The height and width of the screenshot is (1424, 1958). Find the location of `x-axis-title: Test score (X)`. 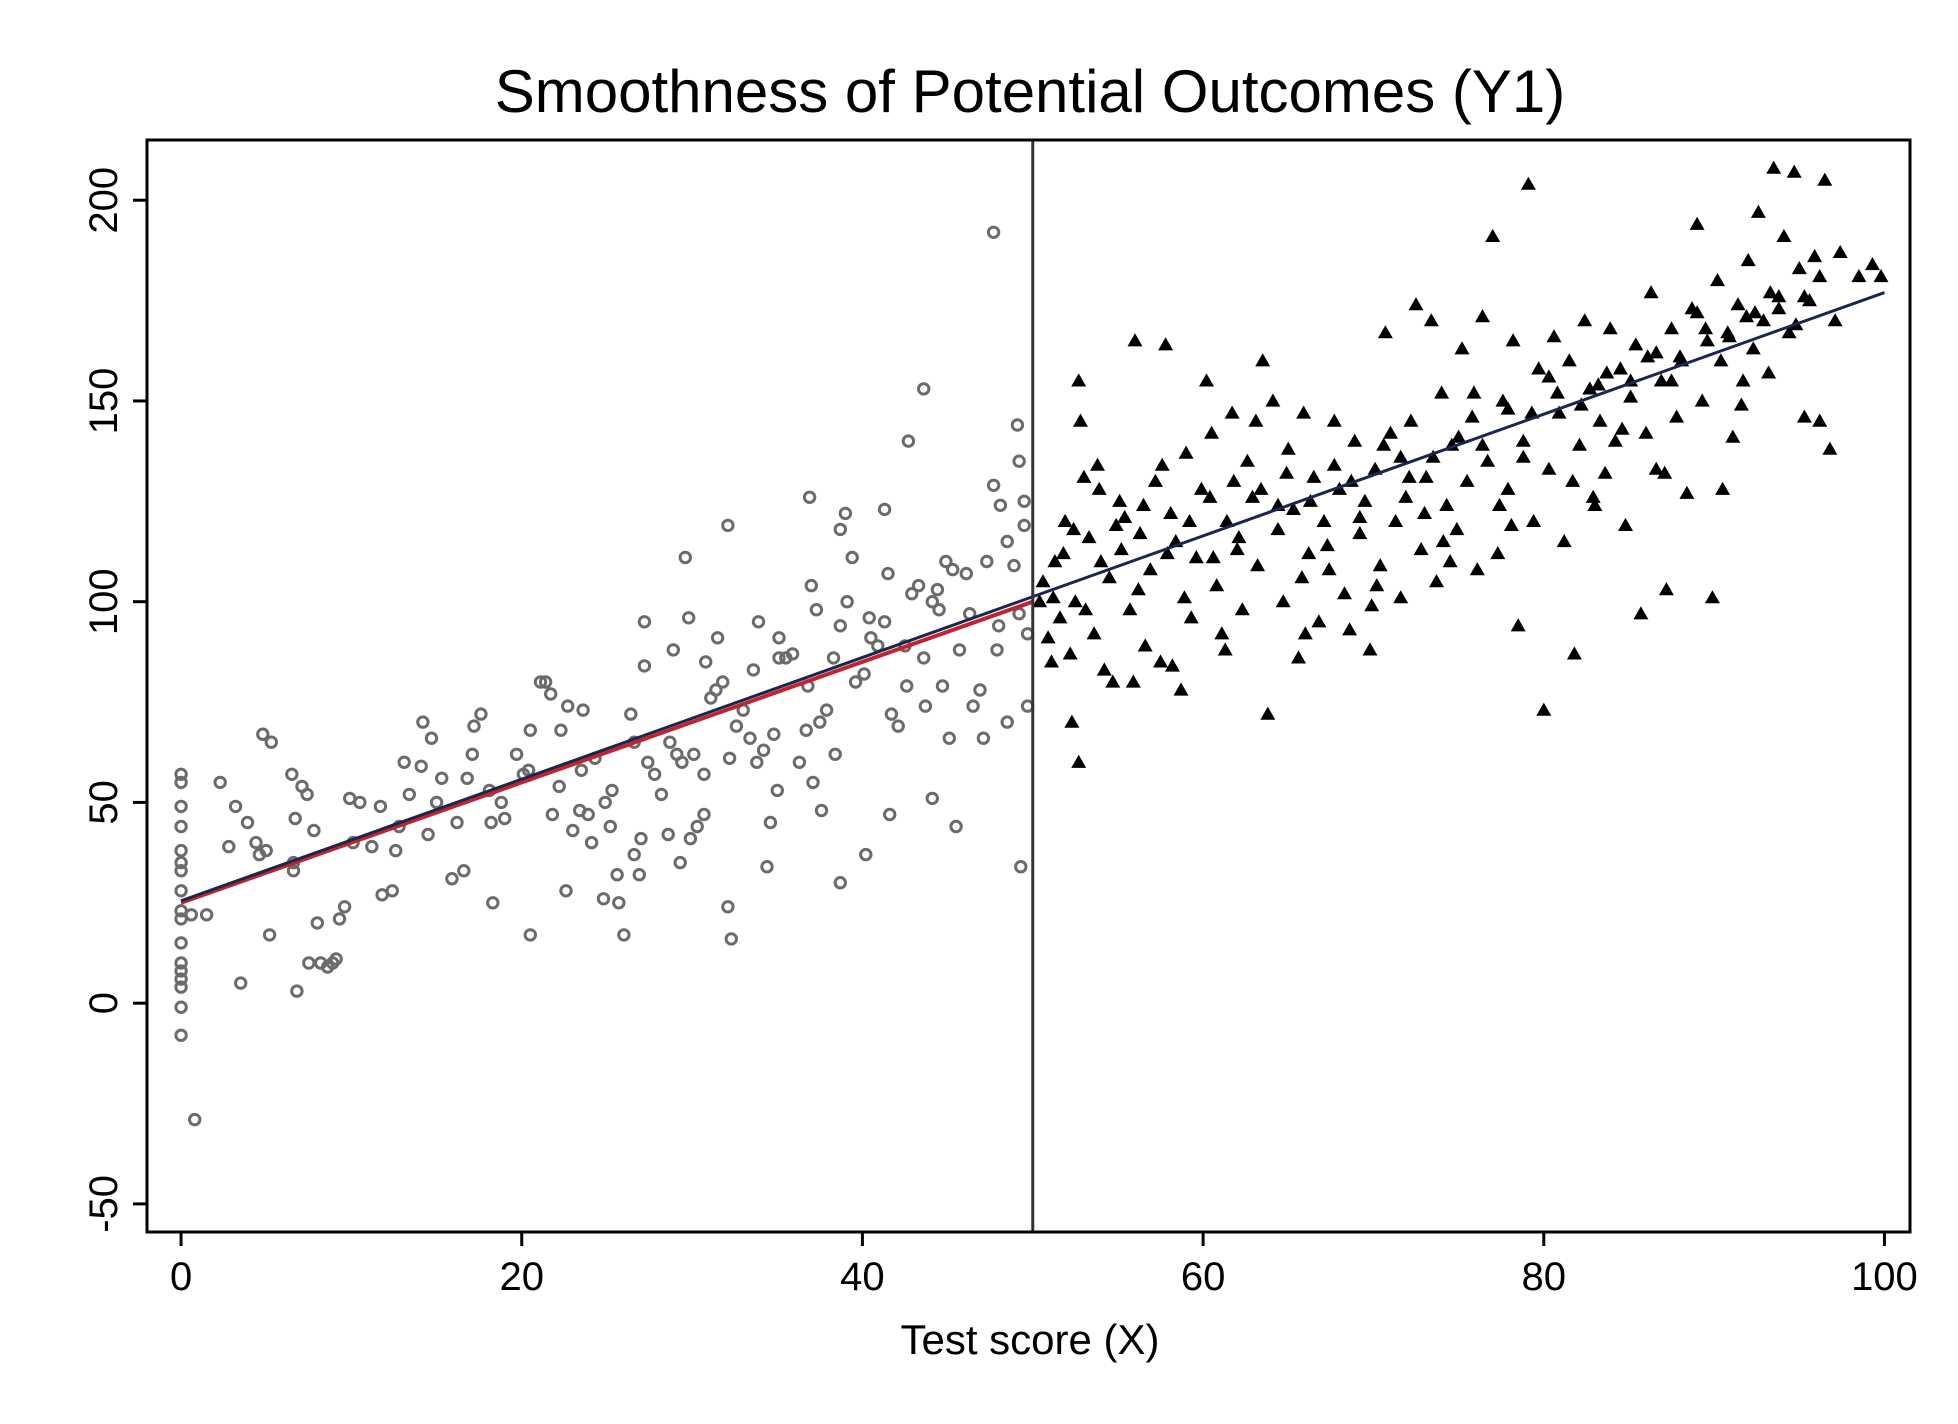

x-axis-title: Test score (X) is located at coordinates (1029, 1339).